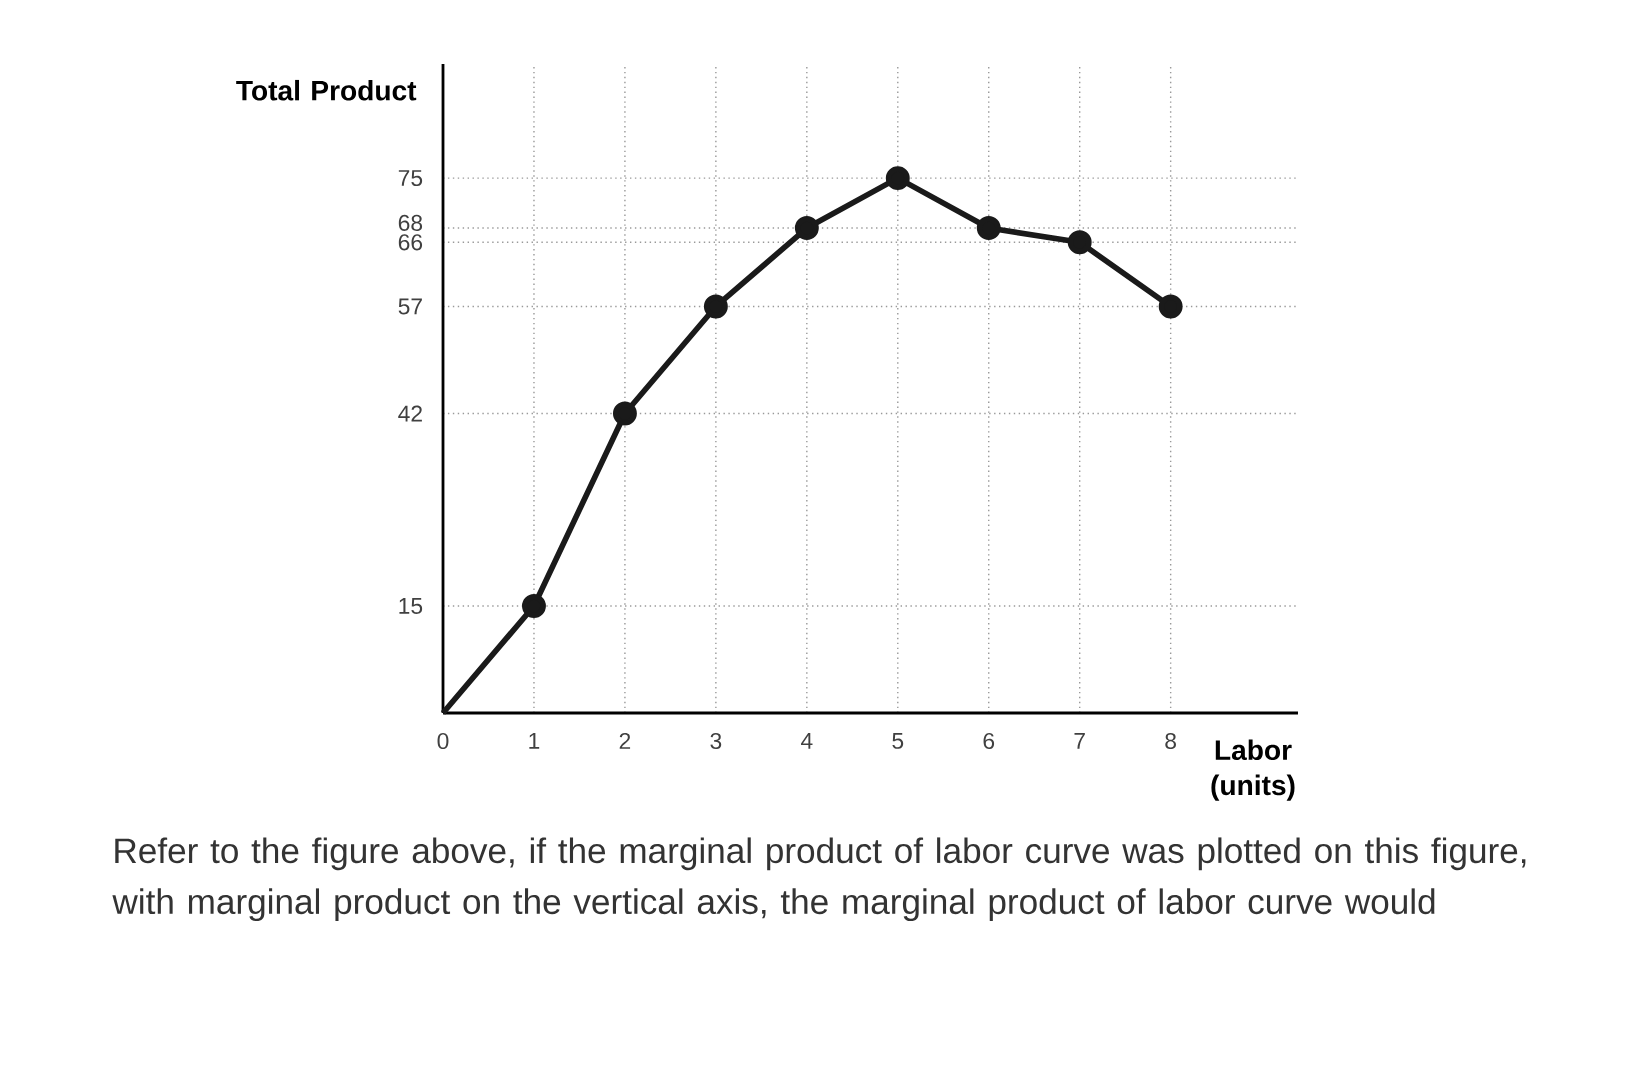 The height and width of the screenshot is (1080, 1635). I want to click on x-tick-label: 5, so click(898, 740).